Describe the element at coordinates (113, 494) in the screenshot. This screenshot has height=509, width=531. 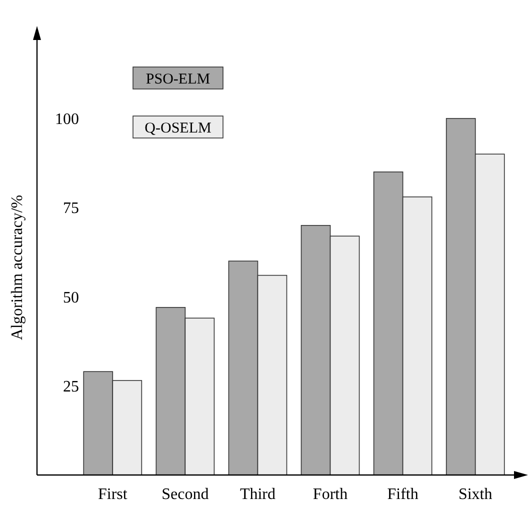
I see `x-tick-label: First` at that location.